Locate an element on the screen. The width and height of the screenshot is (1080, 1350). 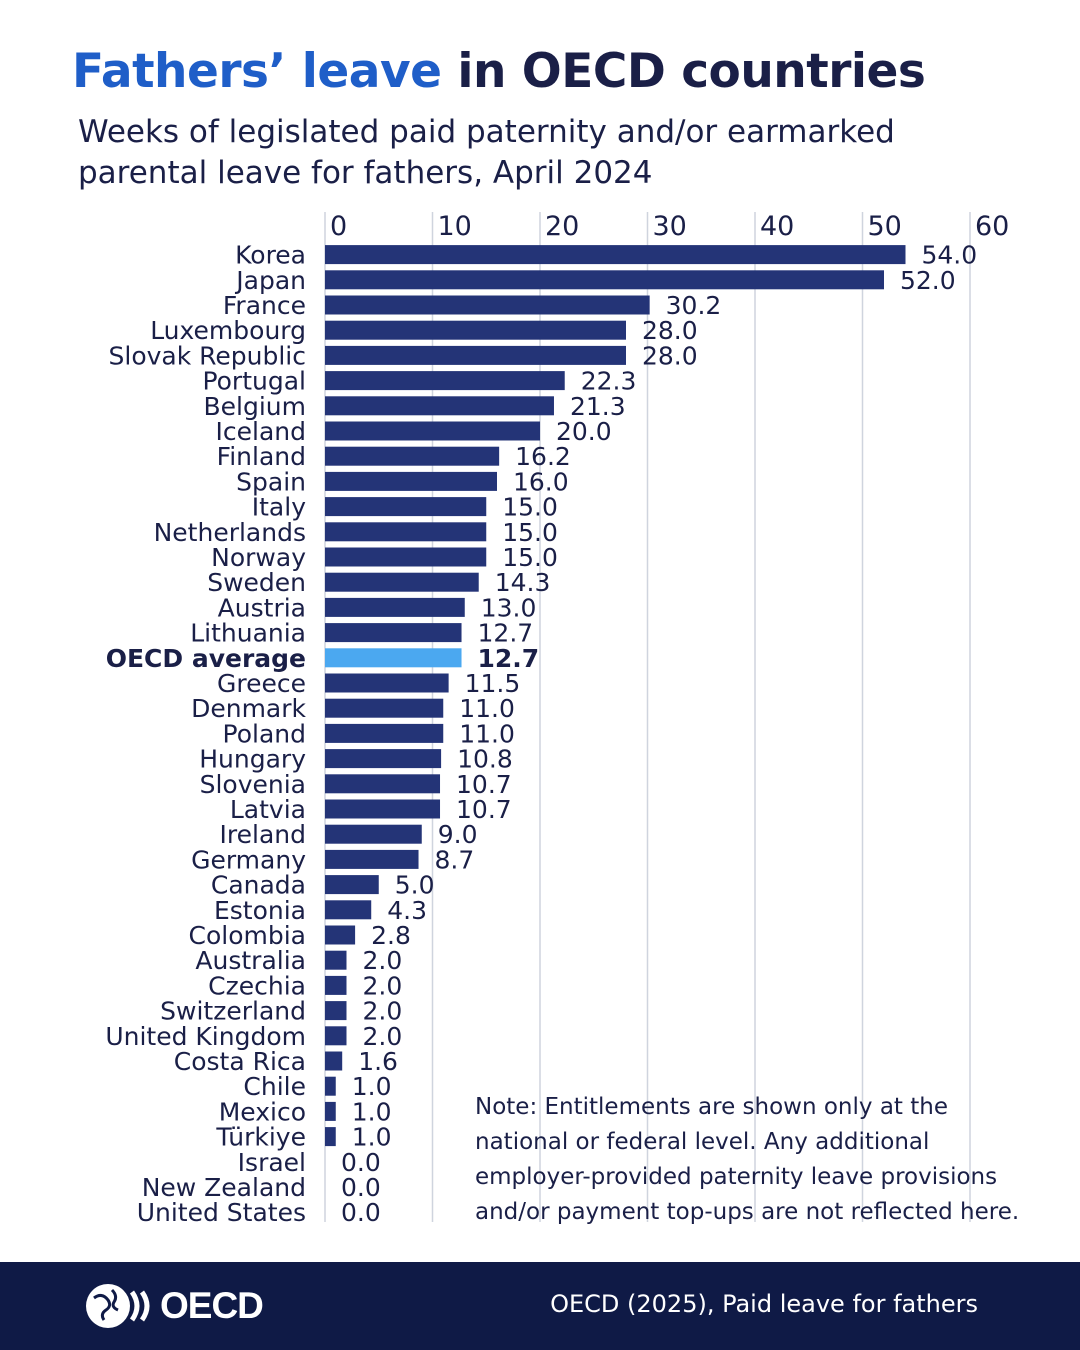
data-label: 8.7 is located at coordinates (455, 859).